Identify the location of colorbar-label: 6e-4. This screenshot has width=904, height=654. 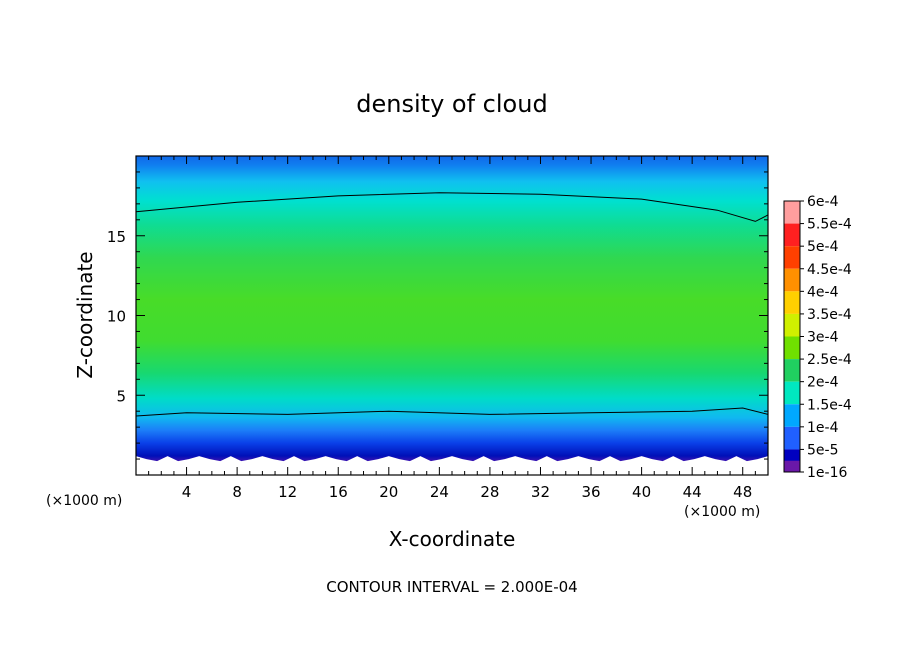
(823, 202).